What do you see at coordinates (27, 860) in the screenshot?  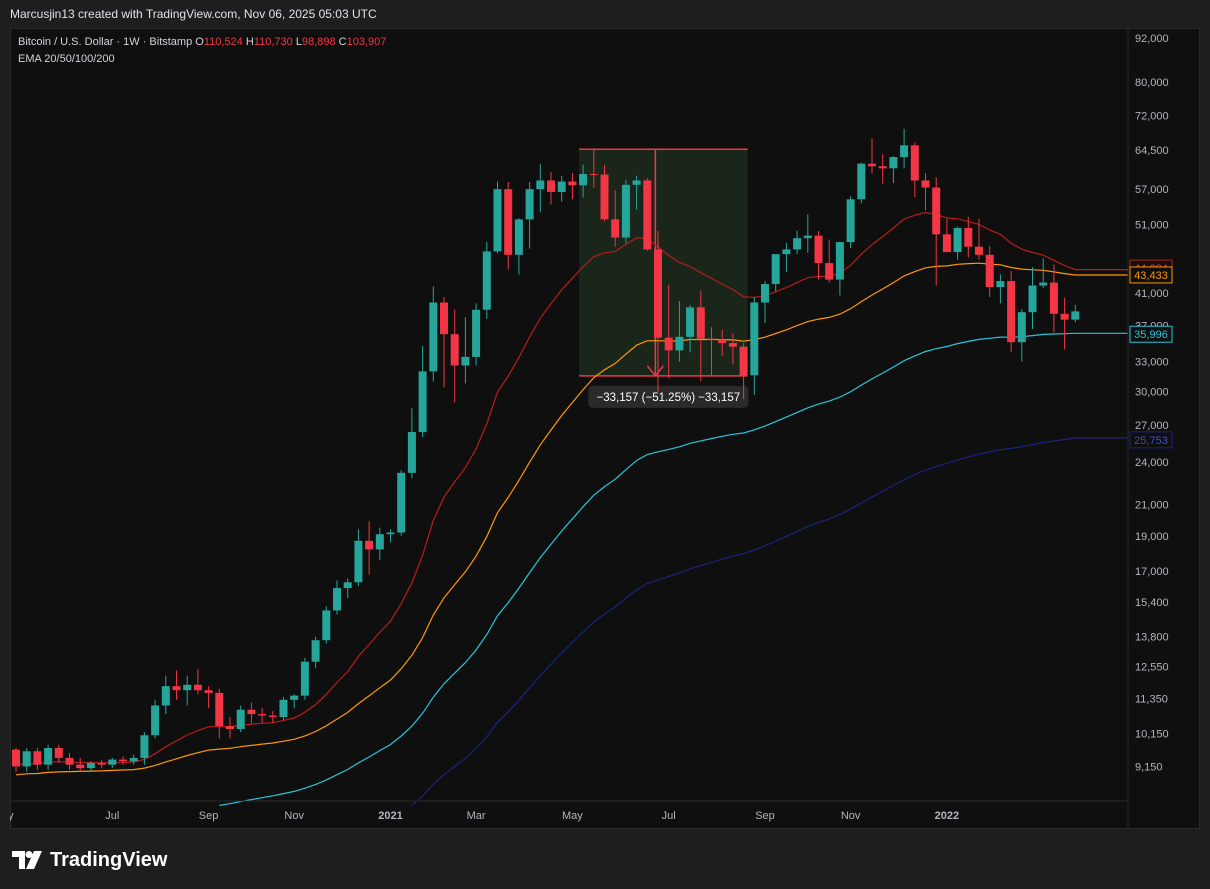 I see `tradingview-logo-icon` at bounding box center [27, 860].